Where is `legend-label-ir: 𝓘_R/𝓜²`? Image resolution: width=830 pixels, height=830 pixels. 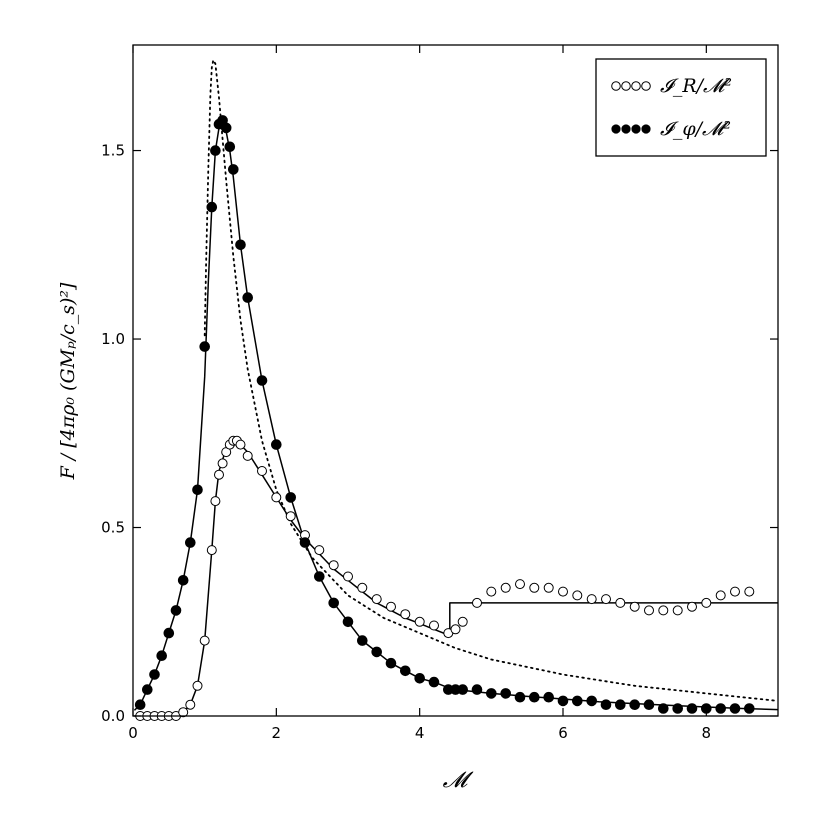 legend-label-ir: 𝓘_R/𝓜² is located at coordinates (696, 86).